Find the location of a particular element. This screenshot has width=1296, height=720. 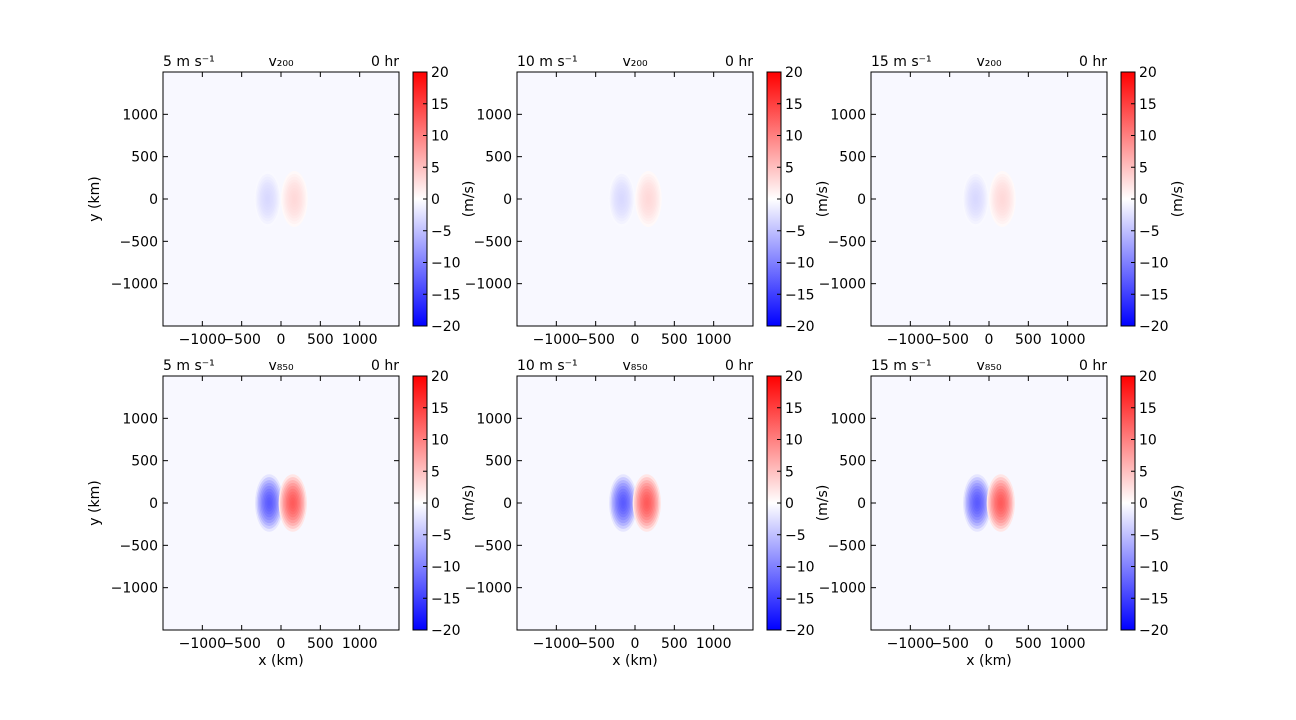

colorbar-tick-label: −10 is located at coordinates (800, 568).